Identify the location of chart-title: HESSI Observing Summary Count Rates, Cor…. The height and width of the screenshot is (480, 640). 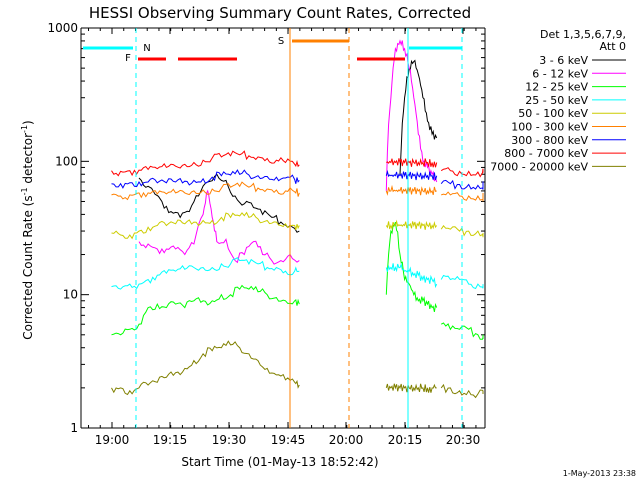
(280, 13).